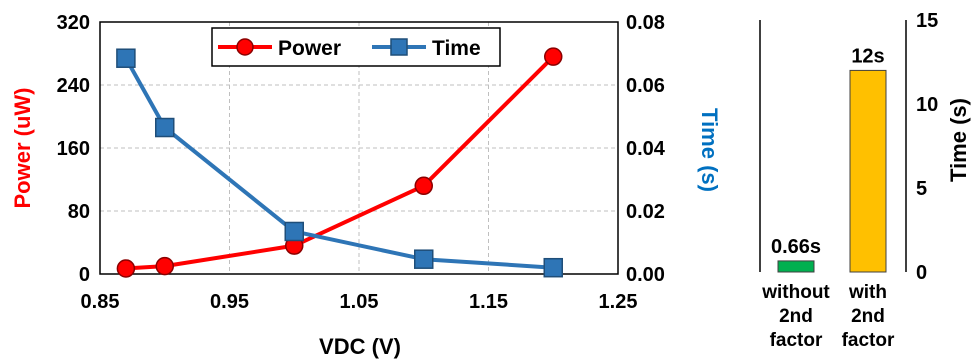 The height and width of the screenshot is (364, 980). What do you see at coordinates (309, 48) in the screenshot?
I see `legend-power-label: Power` at bounding box center [309, 48].